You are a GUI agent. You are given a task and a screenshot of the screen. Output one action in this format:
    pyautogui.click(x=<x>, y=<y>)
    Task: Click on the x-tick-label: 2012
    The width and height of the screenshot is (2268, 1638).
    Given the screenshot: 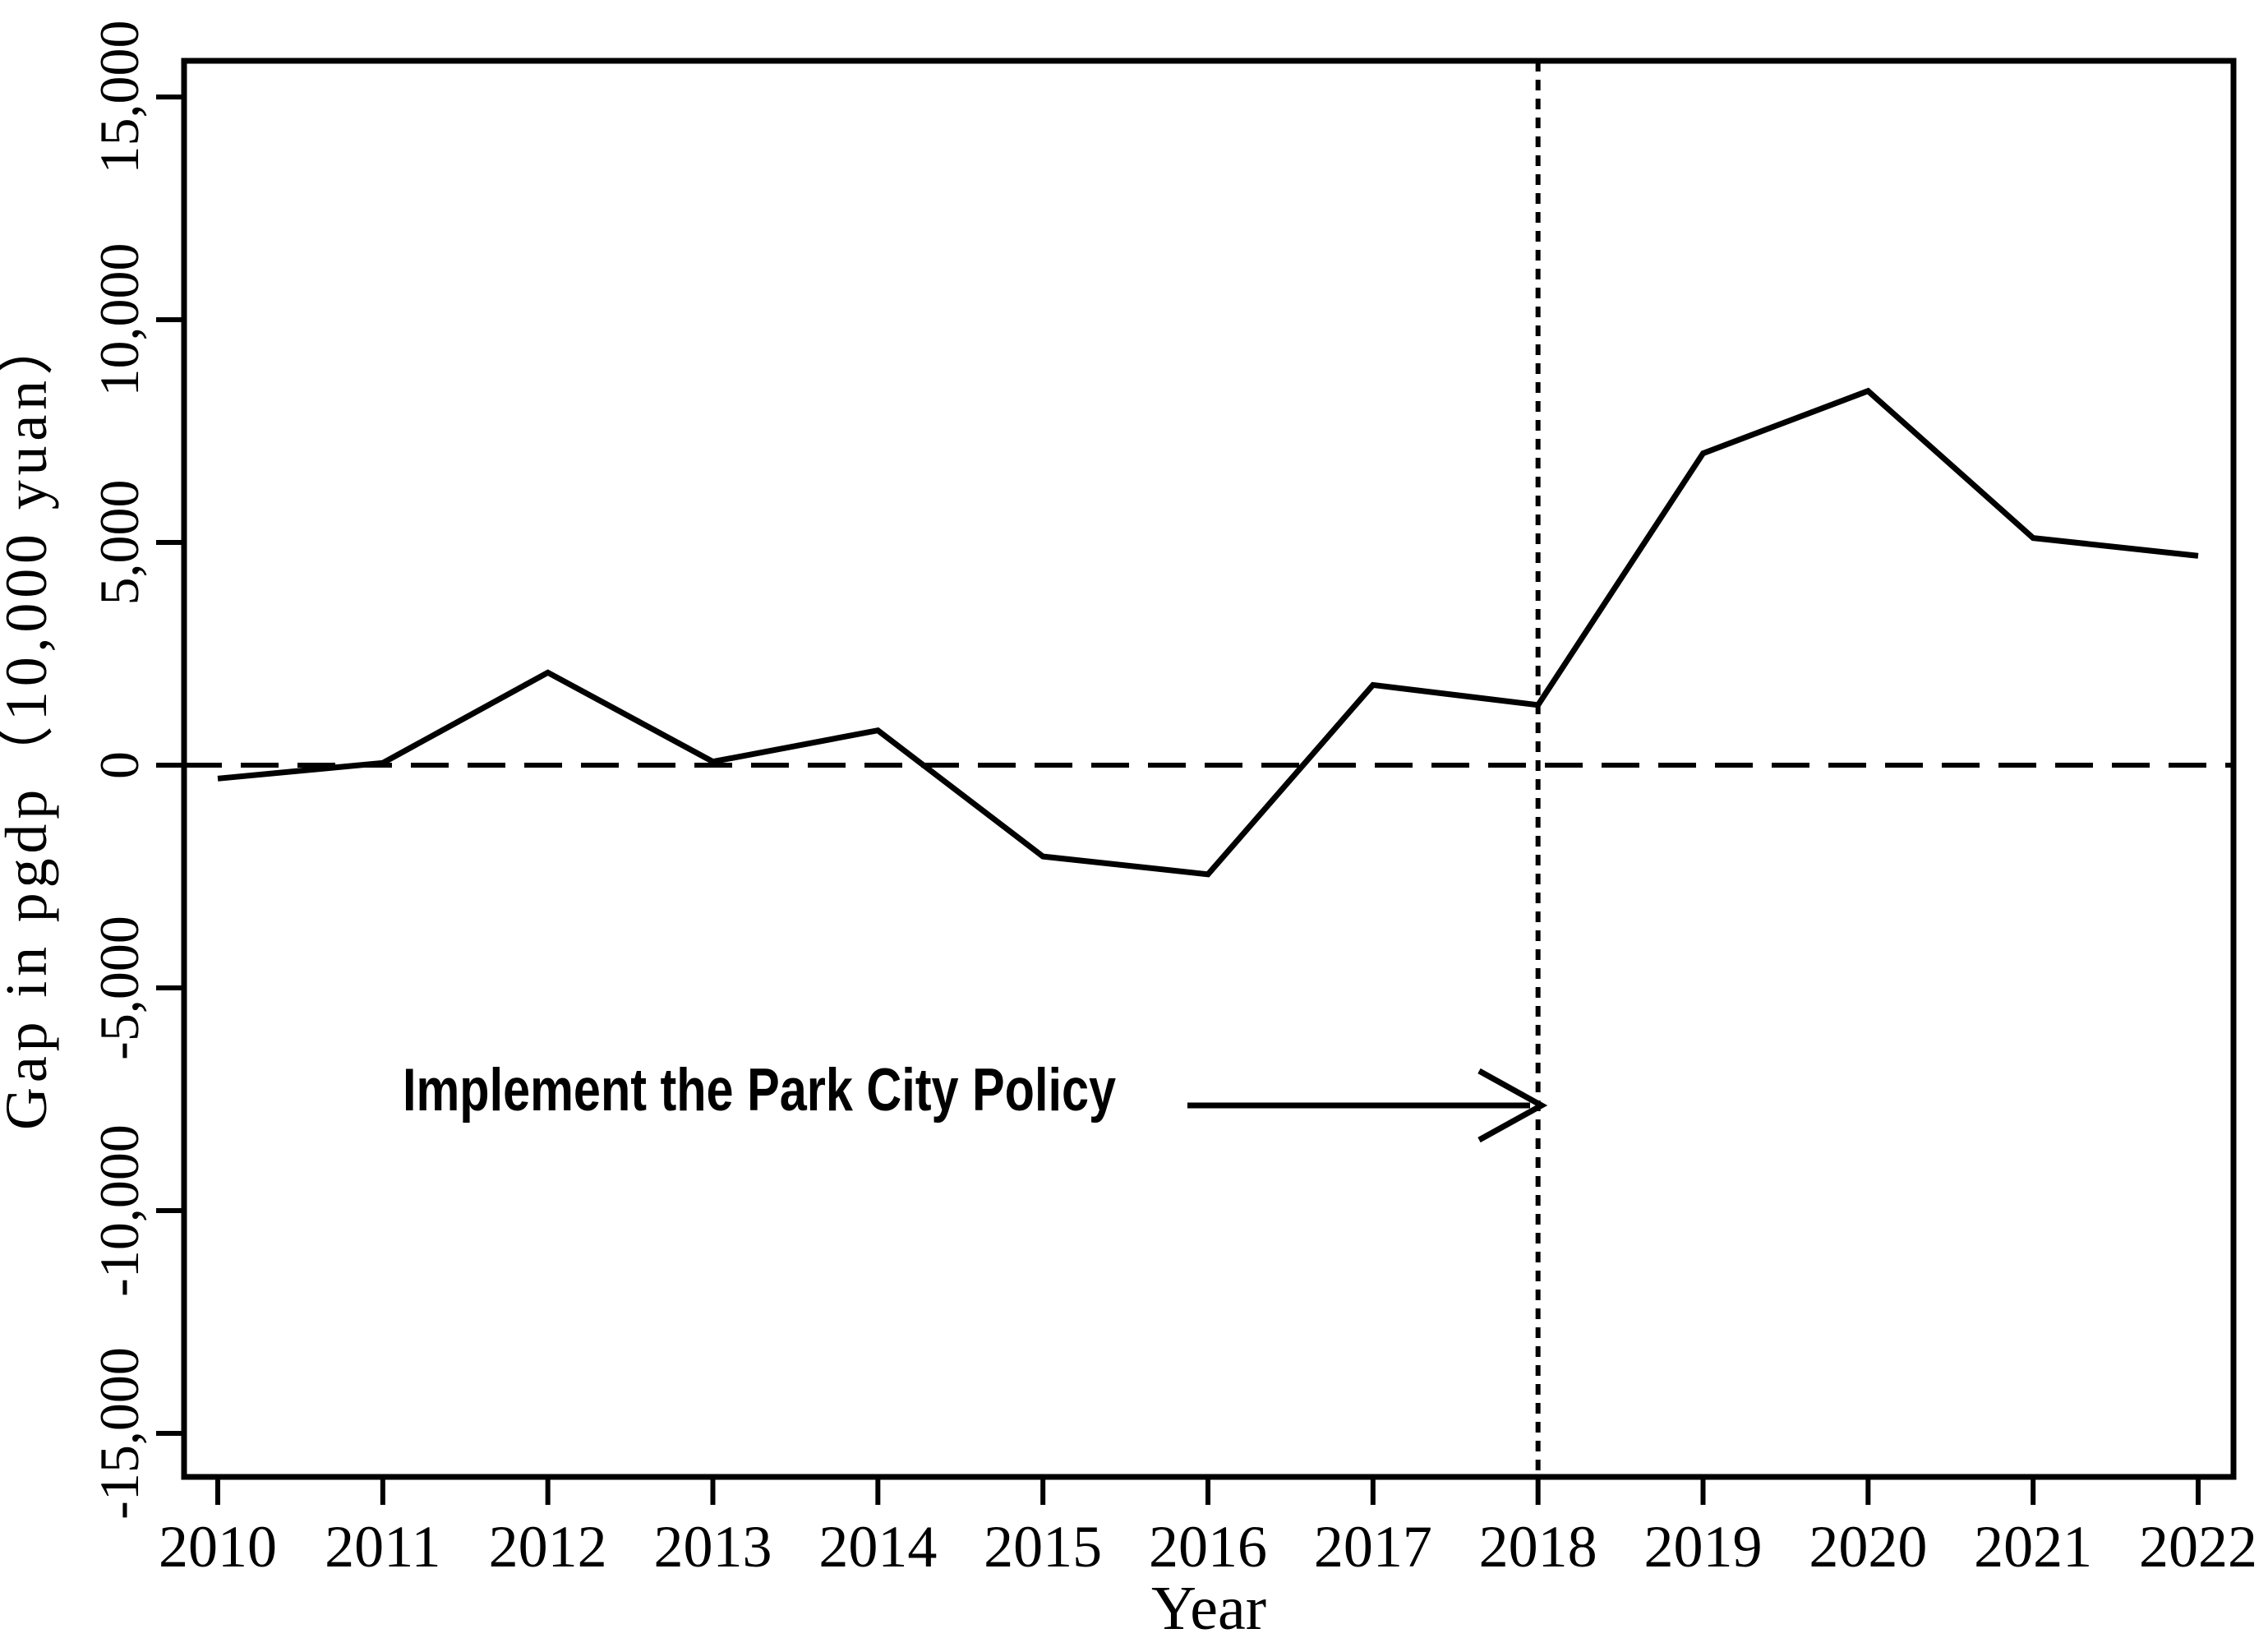 What is the action you would take?
    pyautogui.click(x=548, y=1547)
    